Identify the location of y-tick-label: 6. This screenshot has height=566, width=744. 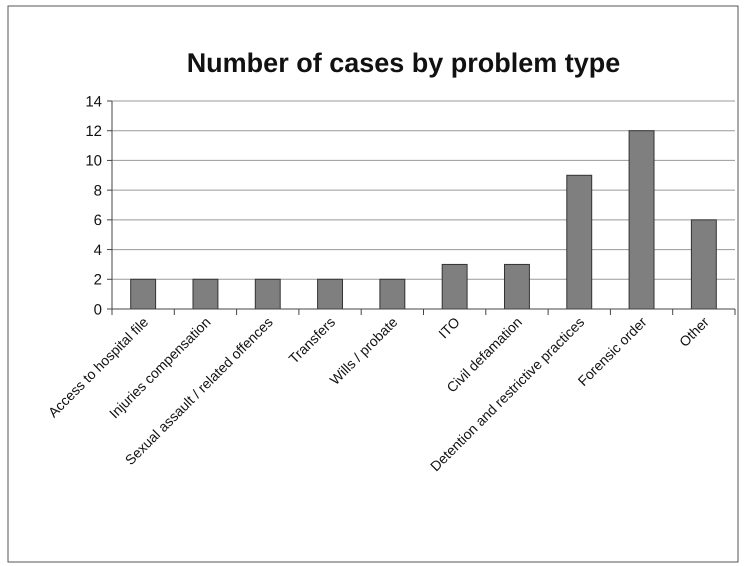
(98, 221).